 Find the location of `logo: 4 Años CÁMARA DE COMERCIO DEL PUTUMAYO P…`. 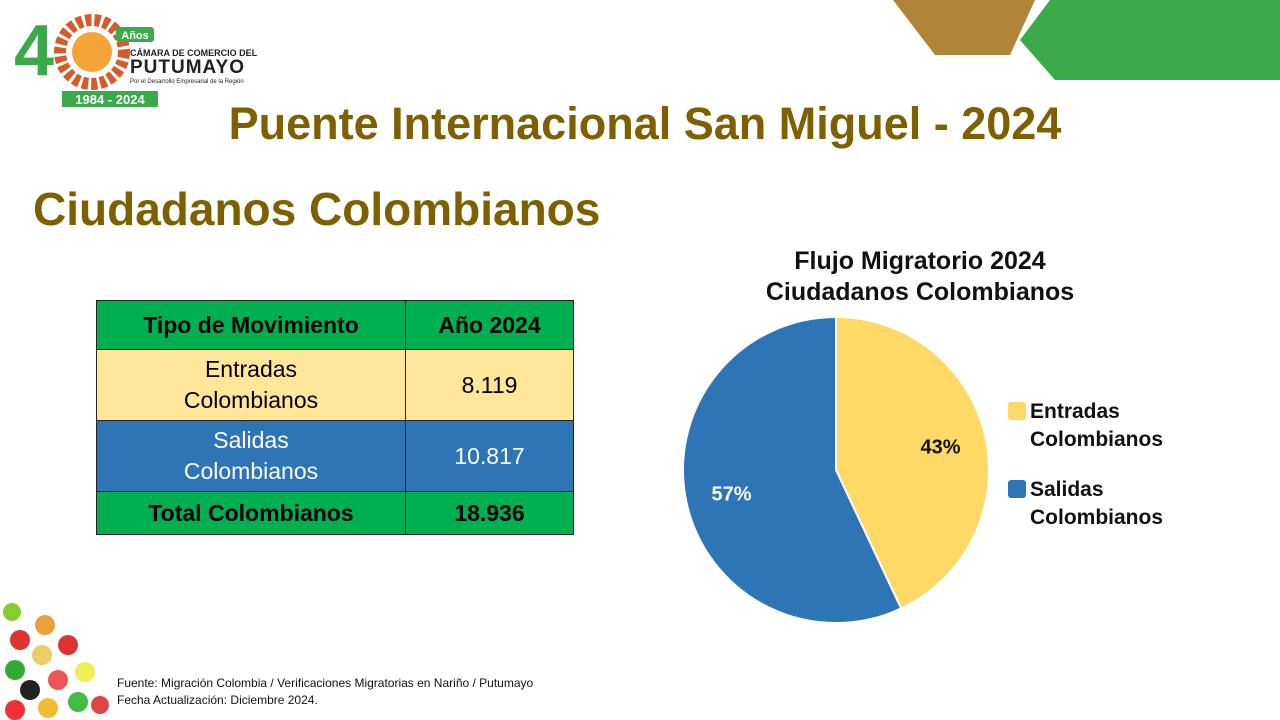

logo: 4 Años CÁMARA DE COMERCIO DEL PUTUMAYO P… is located at coordinates (136, 59).